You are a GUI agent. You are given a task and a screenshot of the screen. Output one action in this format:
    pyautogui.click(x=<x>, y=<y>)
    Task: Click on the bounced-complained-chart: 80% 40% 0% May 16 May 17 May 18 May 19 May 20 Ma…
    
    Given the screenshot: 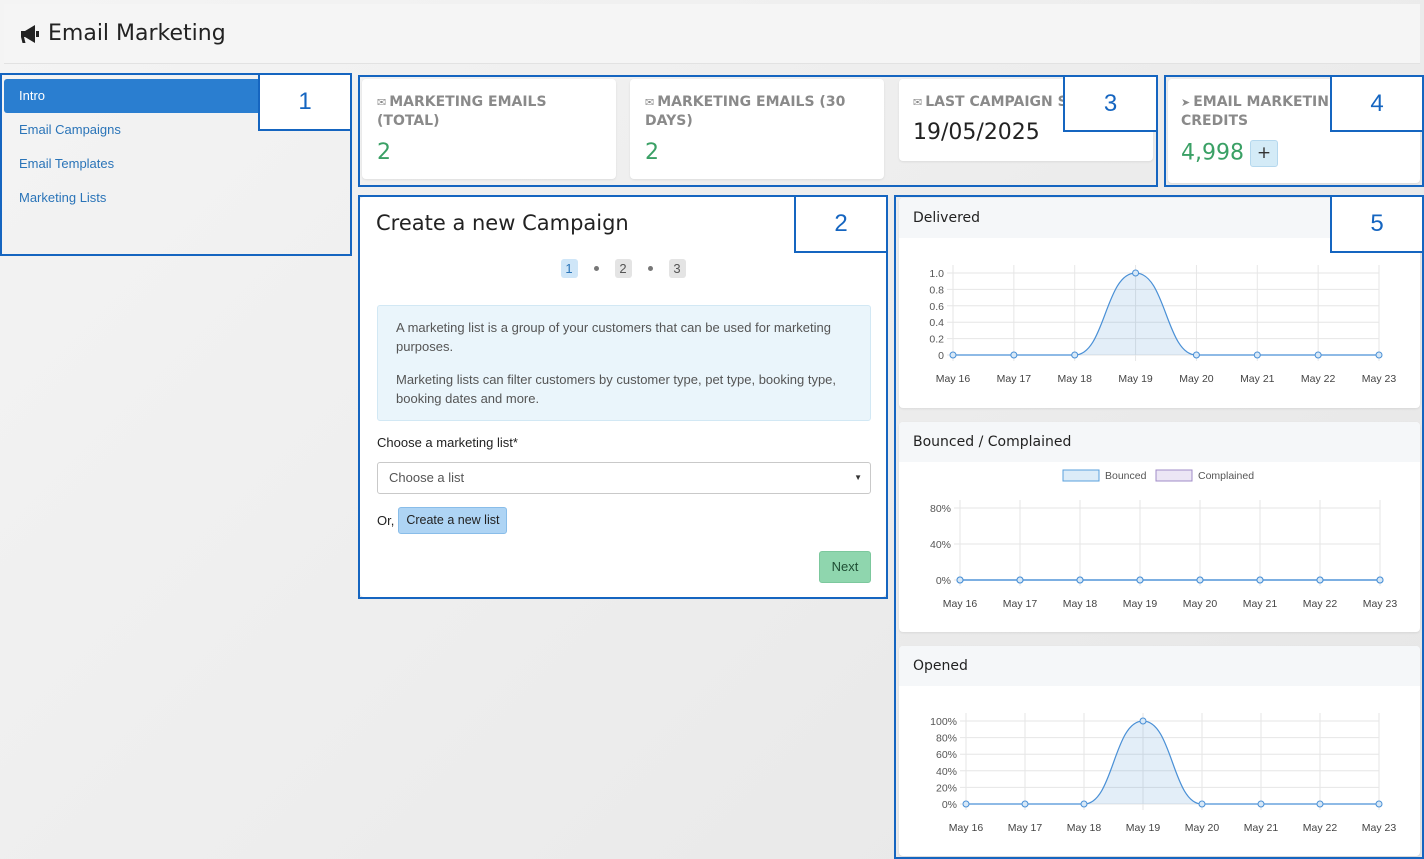 What is the action you would take?
    pyautogui.click(x=1164, y=539)
    